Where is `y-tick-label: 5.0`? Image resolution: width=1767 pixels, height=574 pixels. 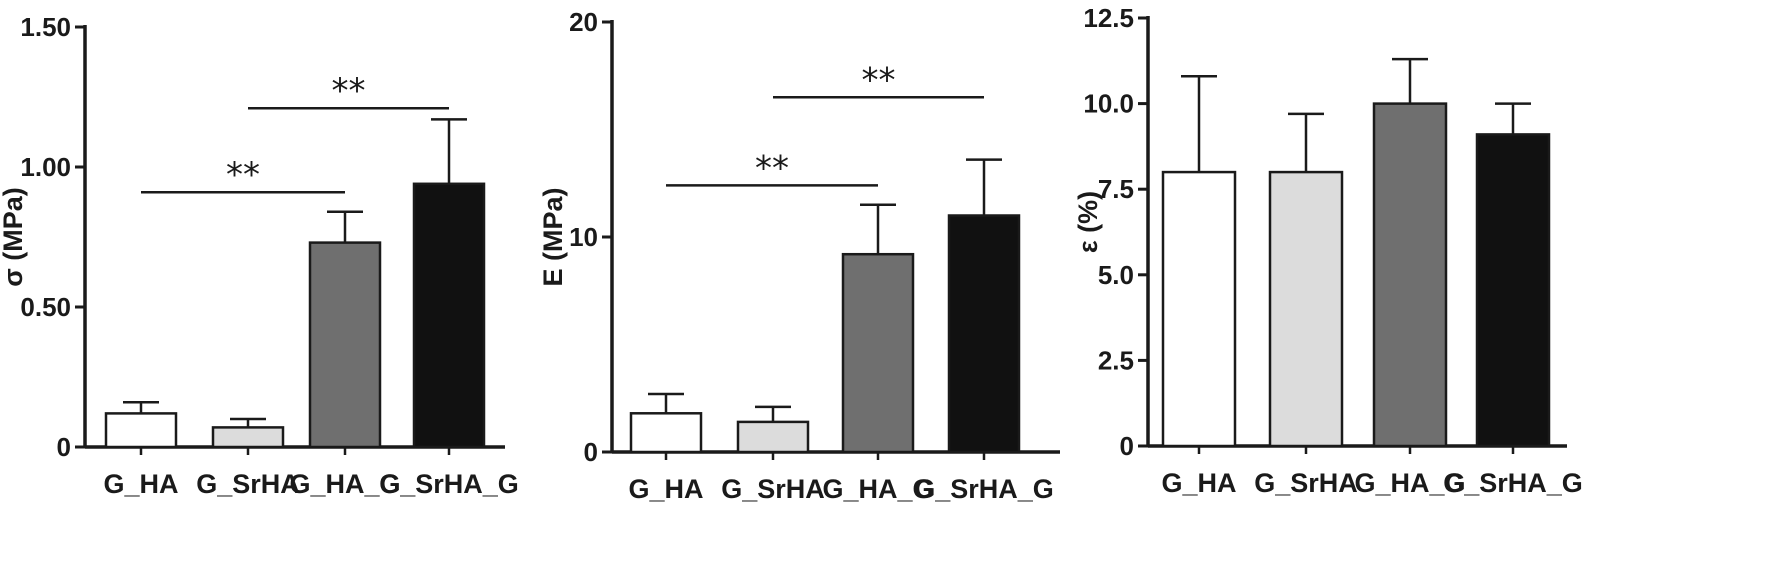
y-tick-label: 5.0 is located at coordinates (1116, 275).